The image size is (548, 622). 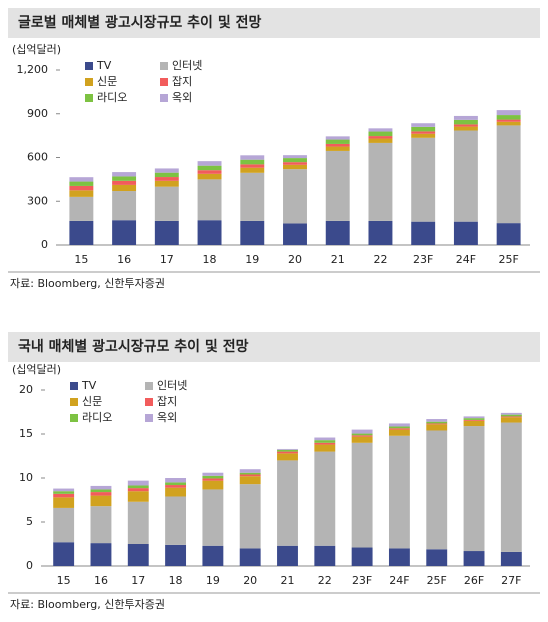 What do you see at coordinates (92, 401) in the screenshot?
I see `legend-label: 신문` at bounding box center [92, 401].